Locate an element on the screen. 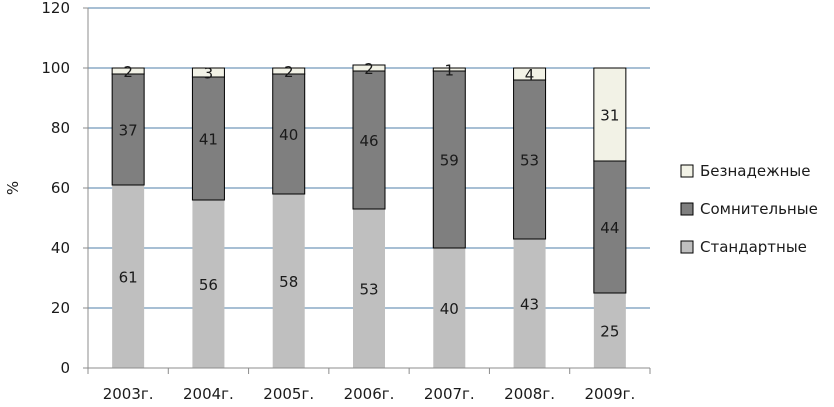 This screenshot has width=834, height=407. y-tick-label: 0 is located at coordinates (65, 368).